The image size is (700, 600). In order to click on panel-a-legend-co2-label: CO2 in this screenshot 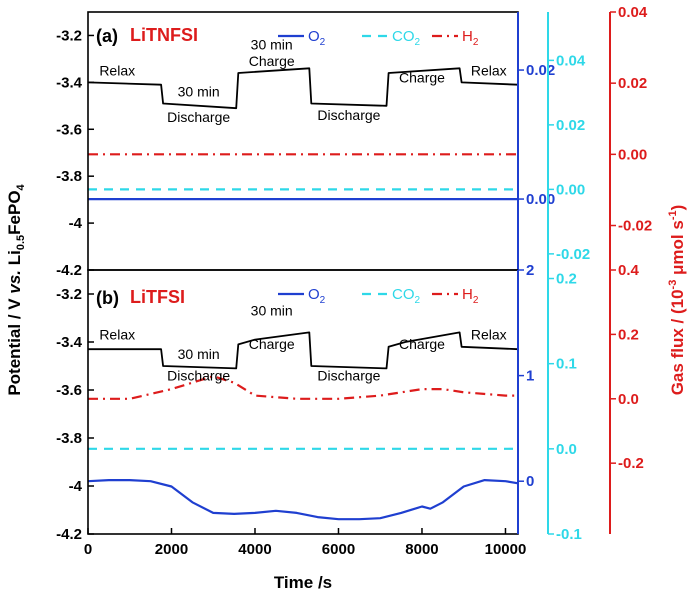, I will do `click(406, 38)`.